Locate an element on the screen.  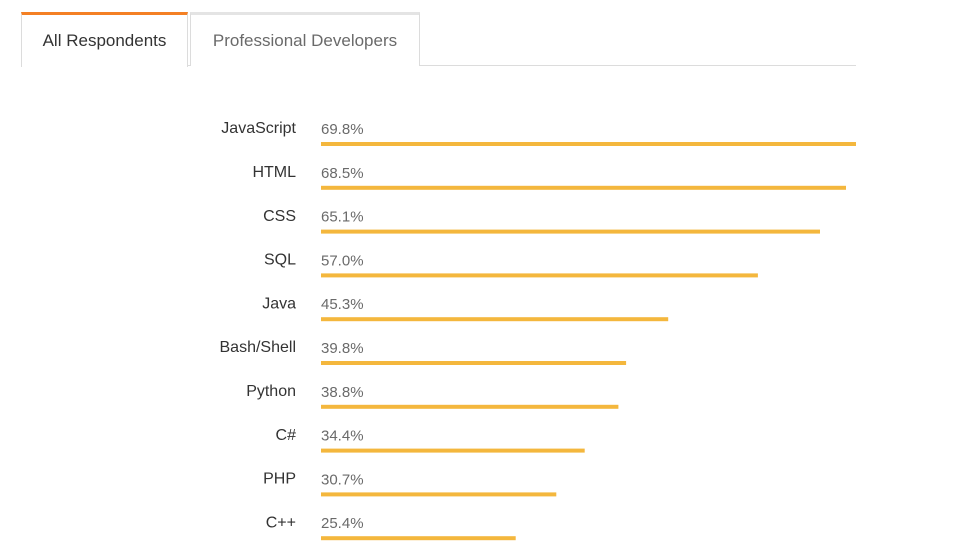
value-label: 34.4% is located at coordinates (342, 436).